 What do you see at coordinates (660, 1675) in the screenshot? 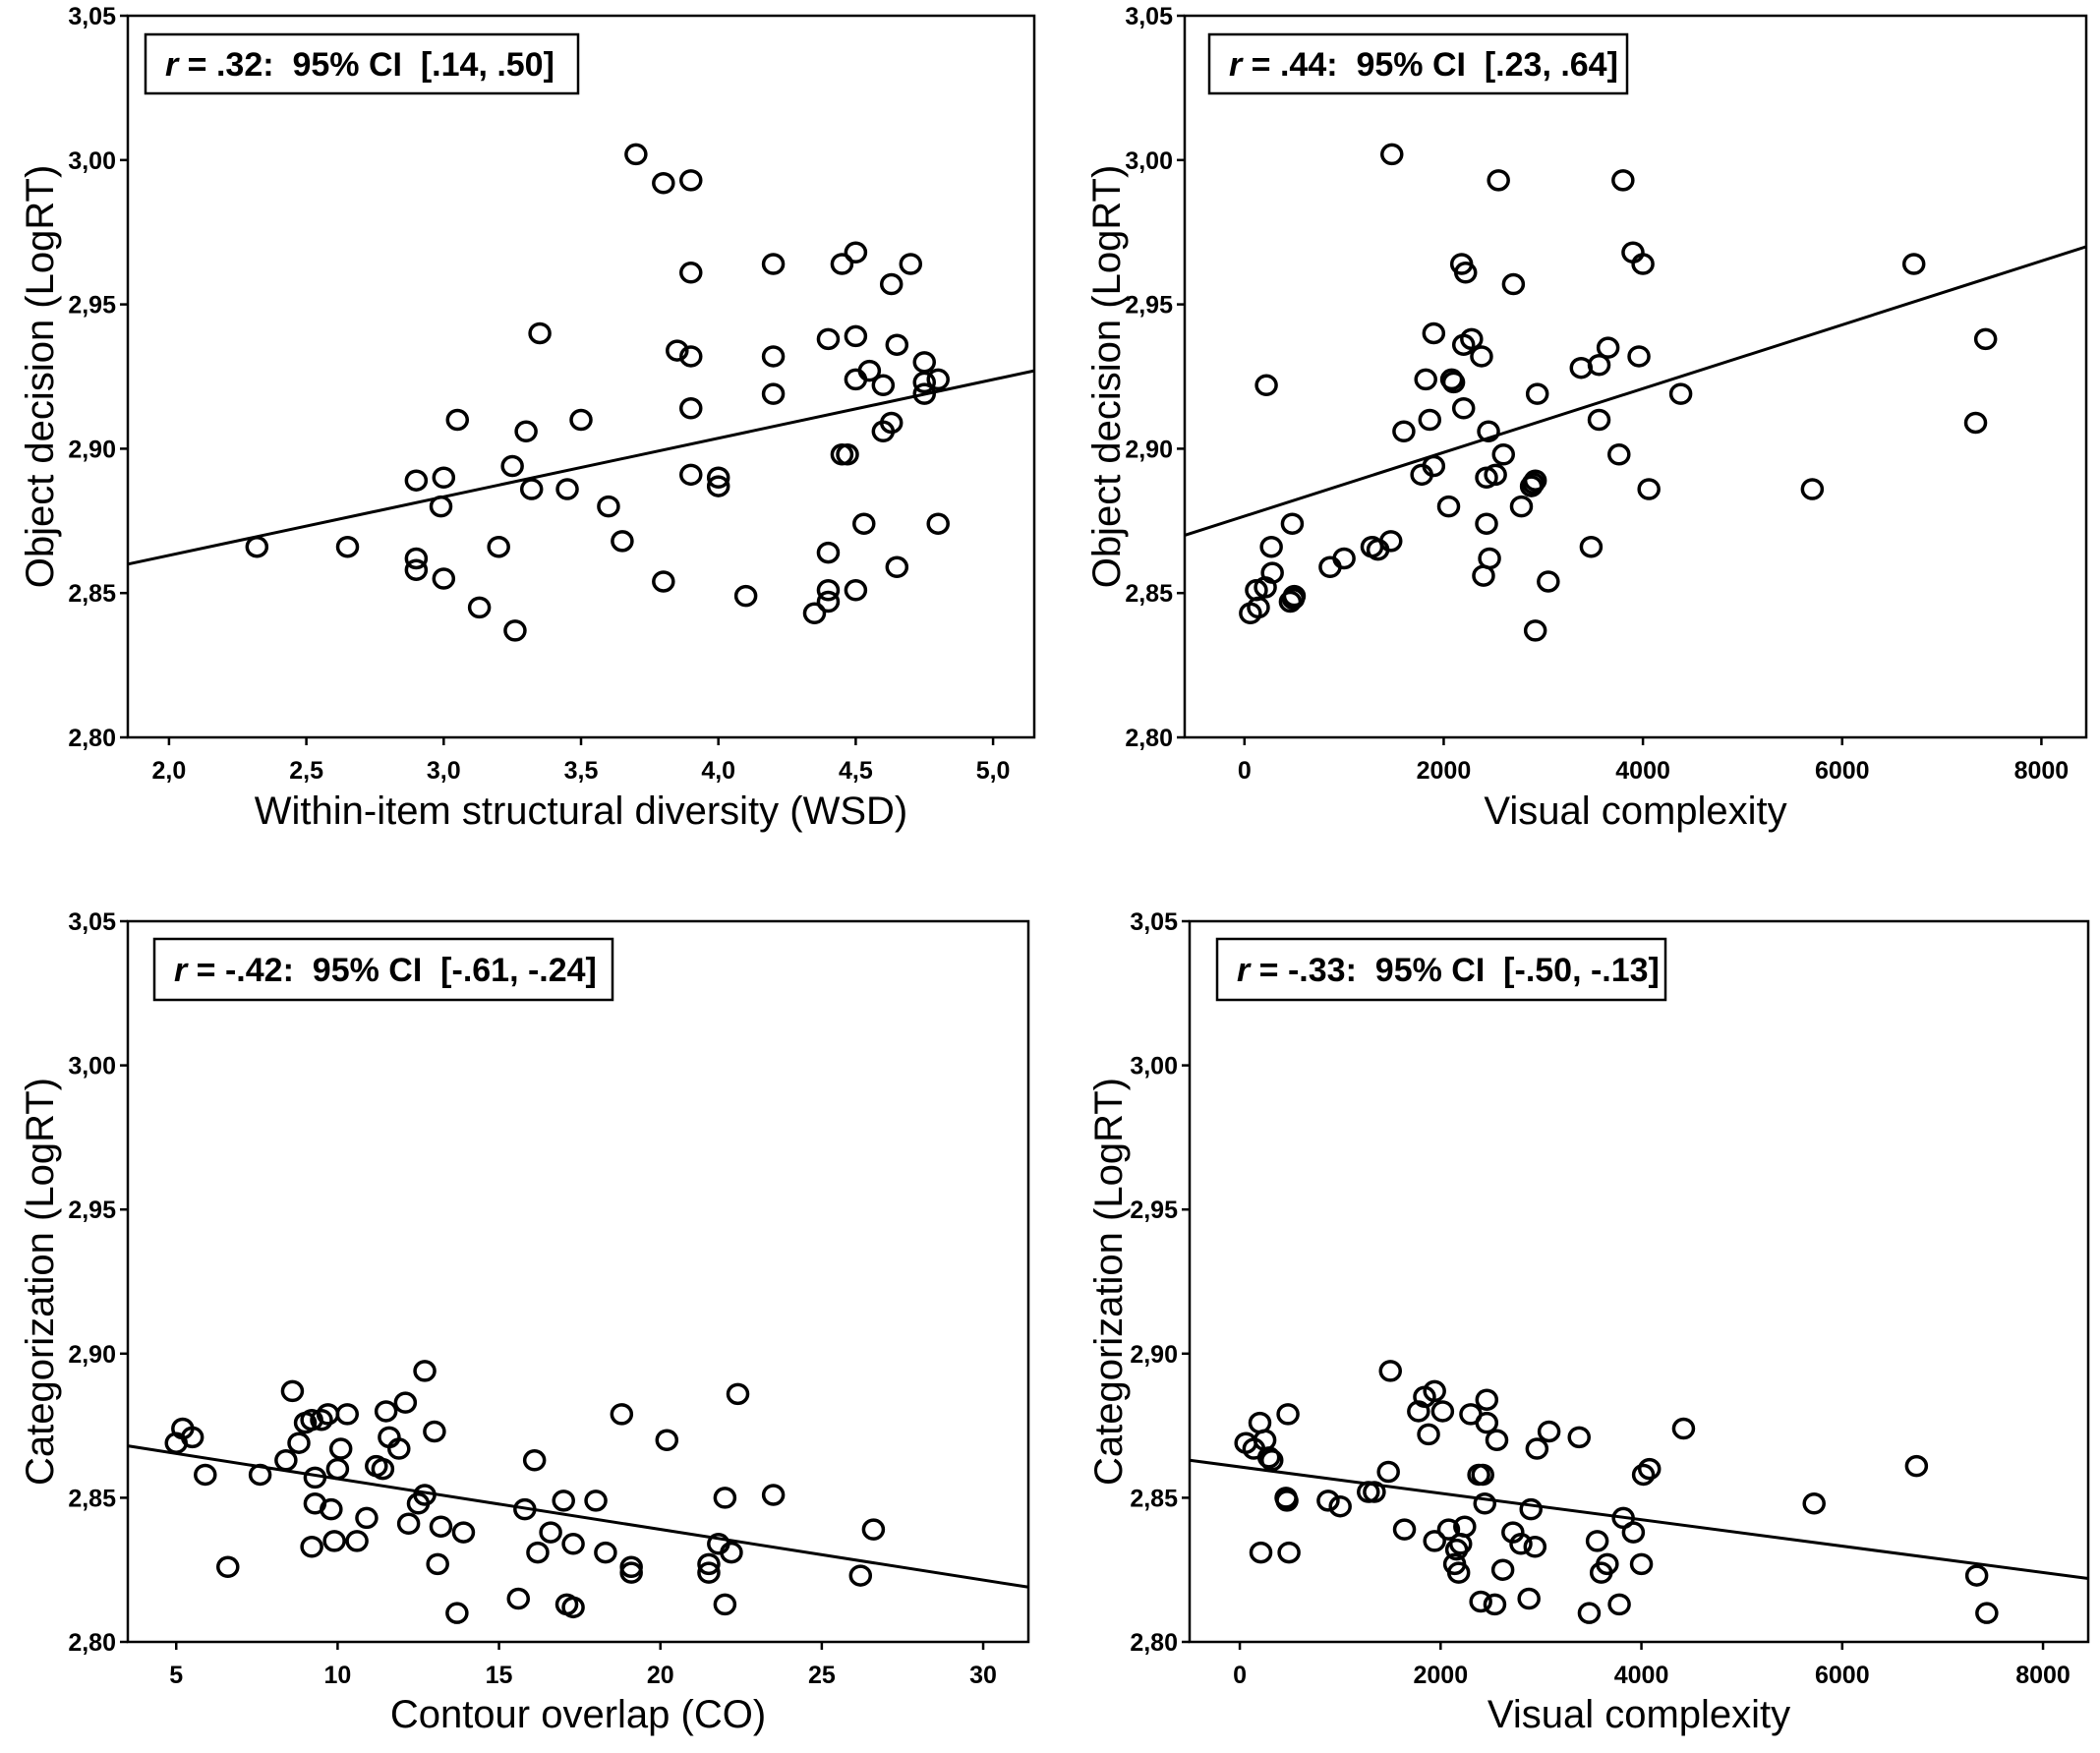
I see `x-tick-label: 20` at bounding box center [660, 1675].